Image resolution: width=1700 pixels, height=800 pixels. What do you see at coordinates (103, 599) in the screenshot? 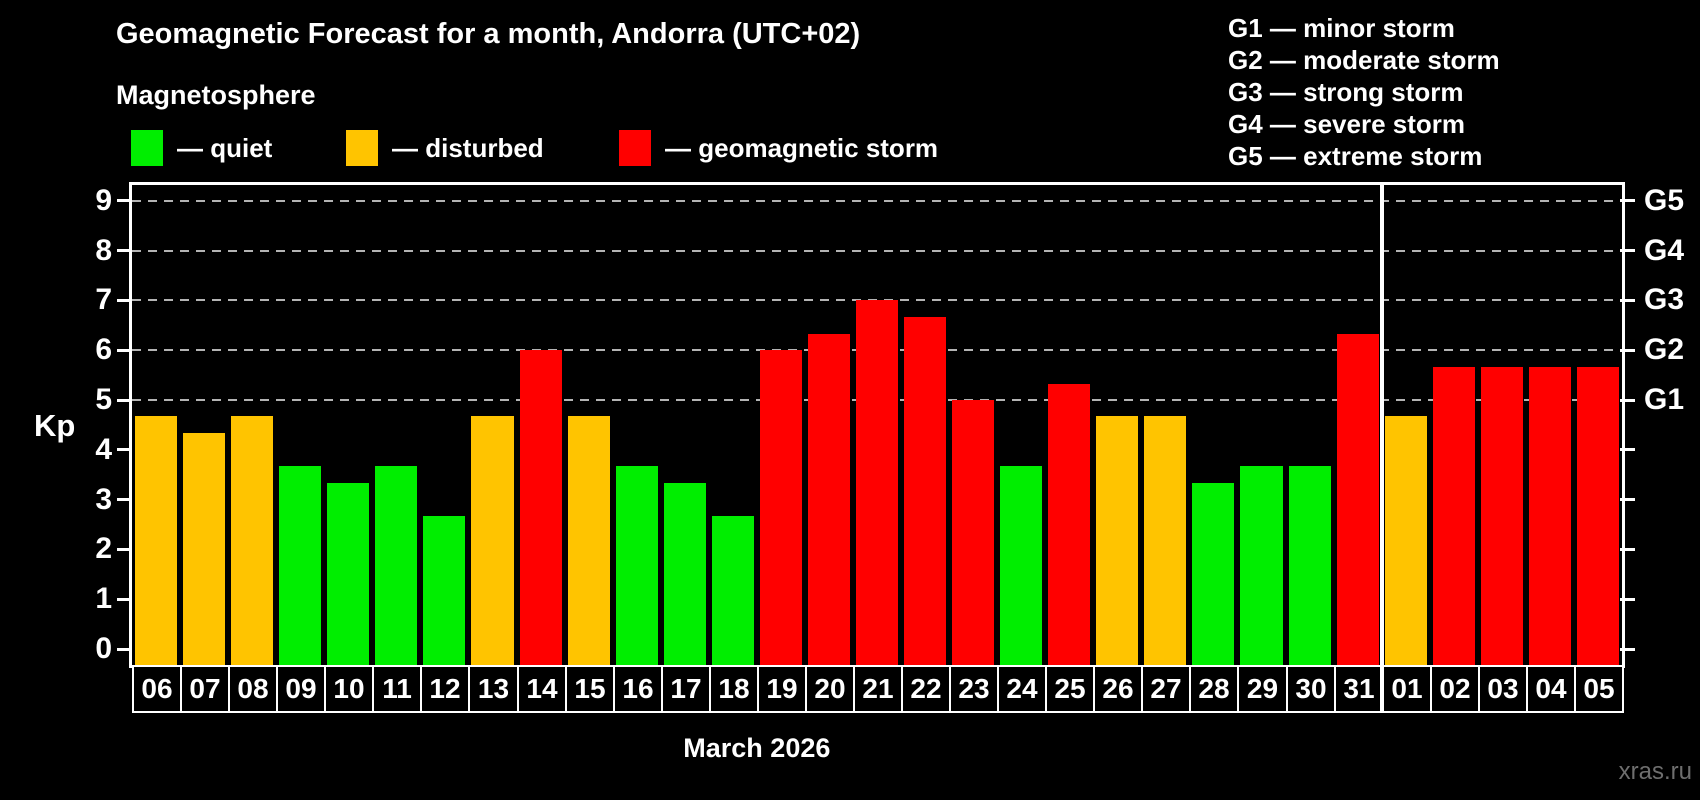
I see `y-tick-label-1: 1` at bounding box center [103, 599].